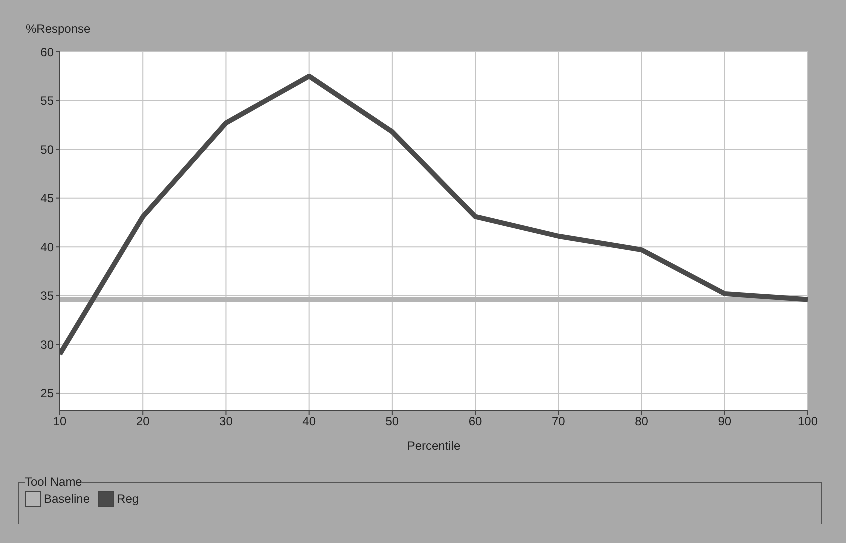 The height and width of the screenshot is (543, 846). Describe the element at coordinates (60, 421) in the screenshot. I see `x-tick-label: 10` at that location.